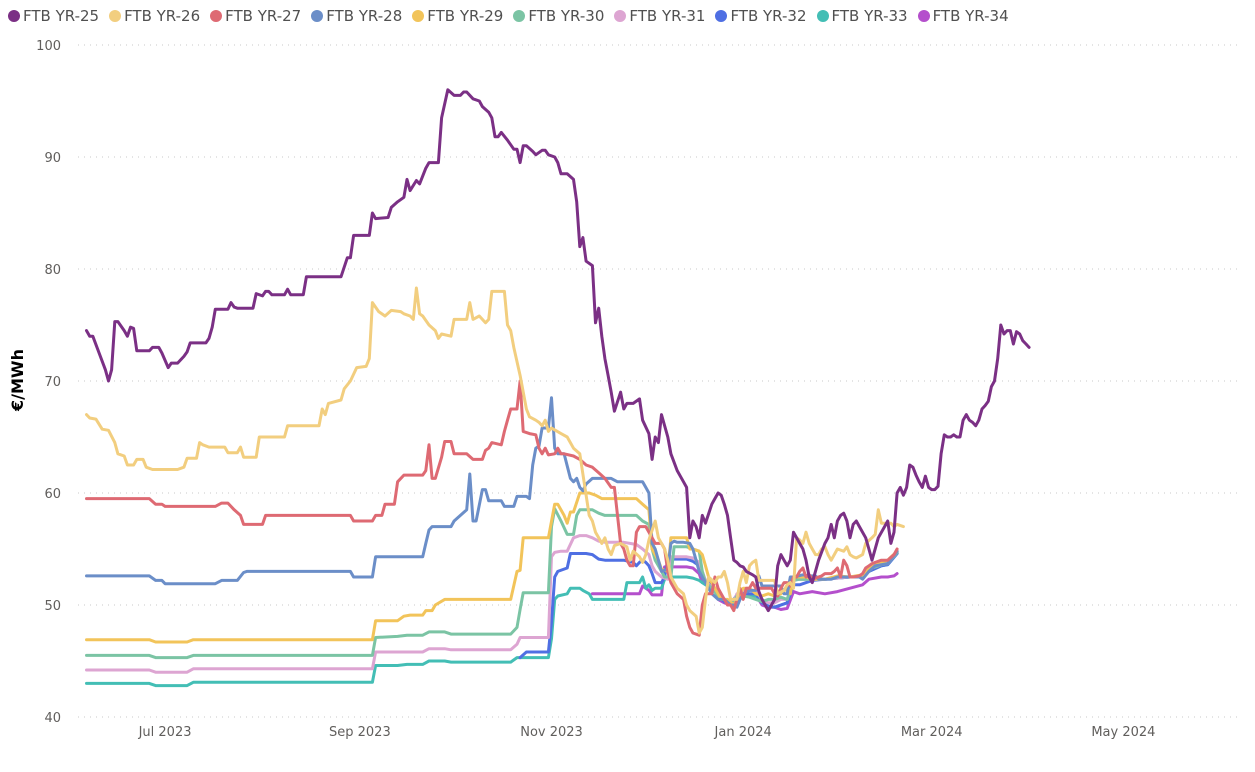  I want to click on legend-label: FTB YR-32, so click(768, 16).